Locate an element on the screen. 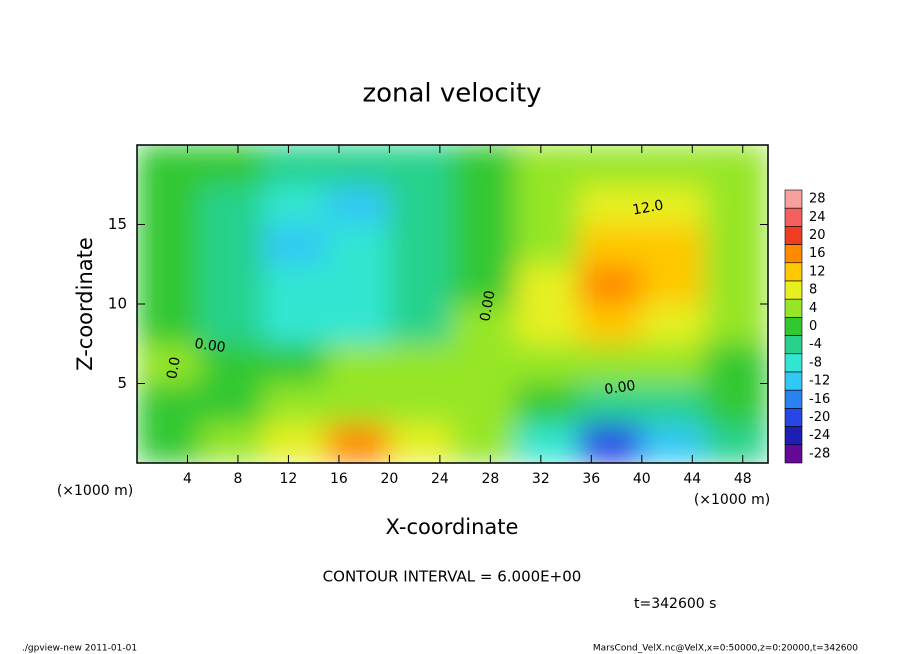  y-tick-label: 5 is located at coordinates (122, 383).